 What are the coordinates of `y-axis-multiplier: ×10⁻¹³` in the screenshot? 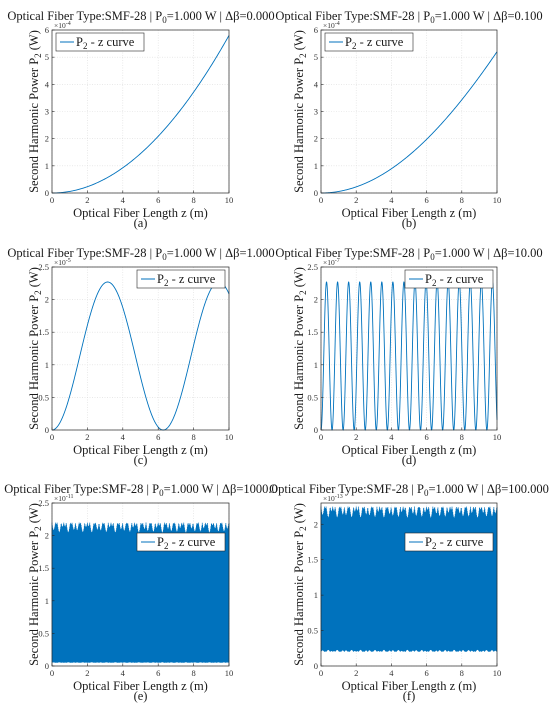 It's located at (333, 498).